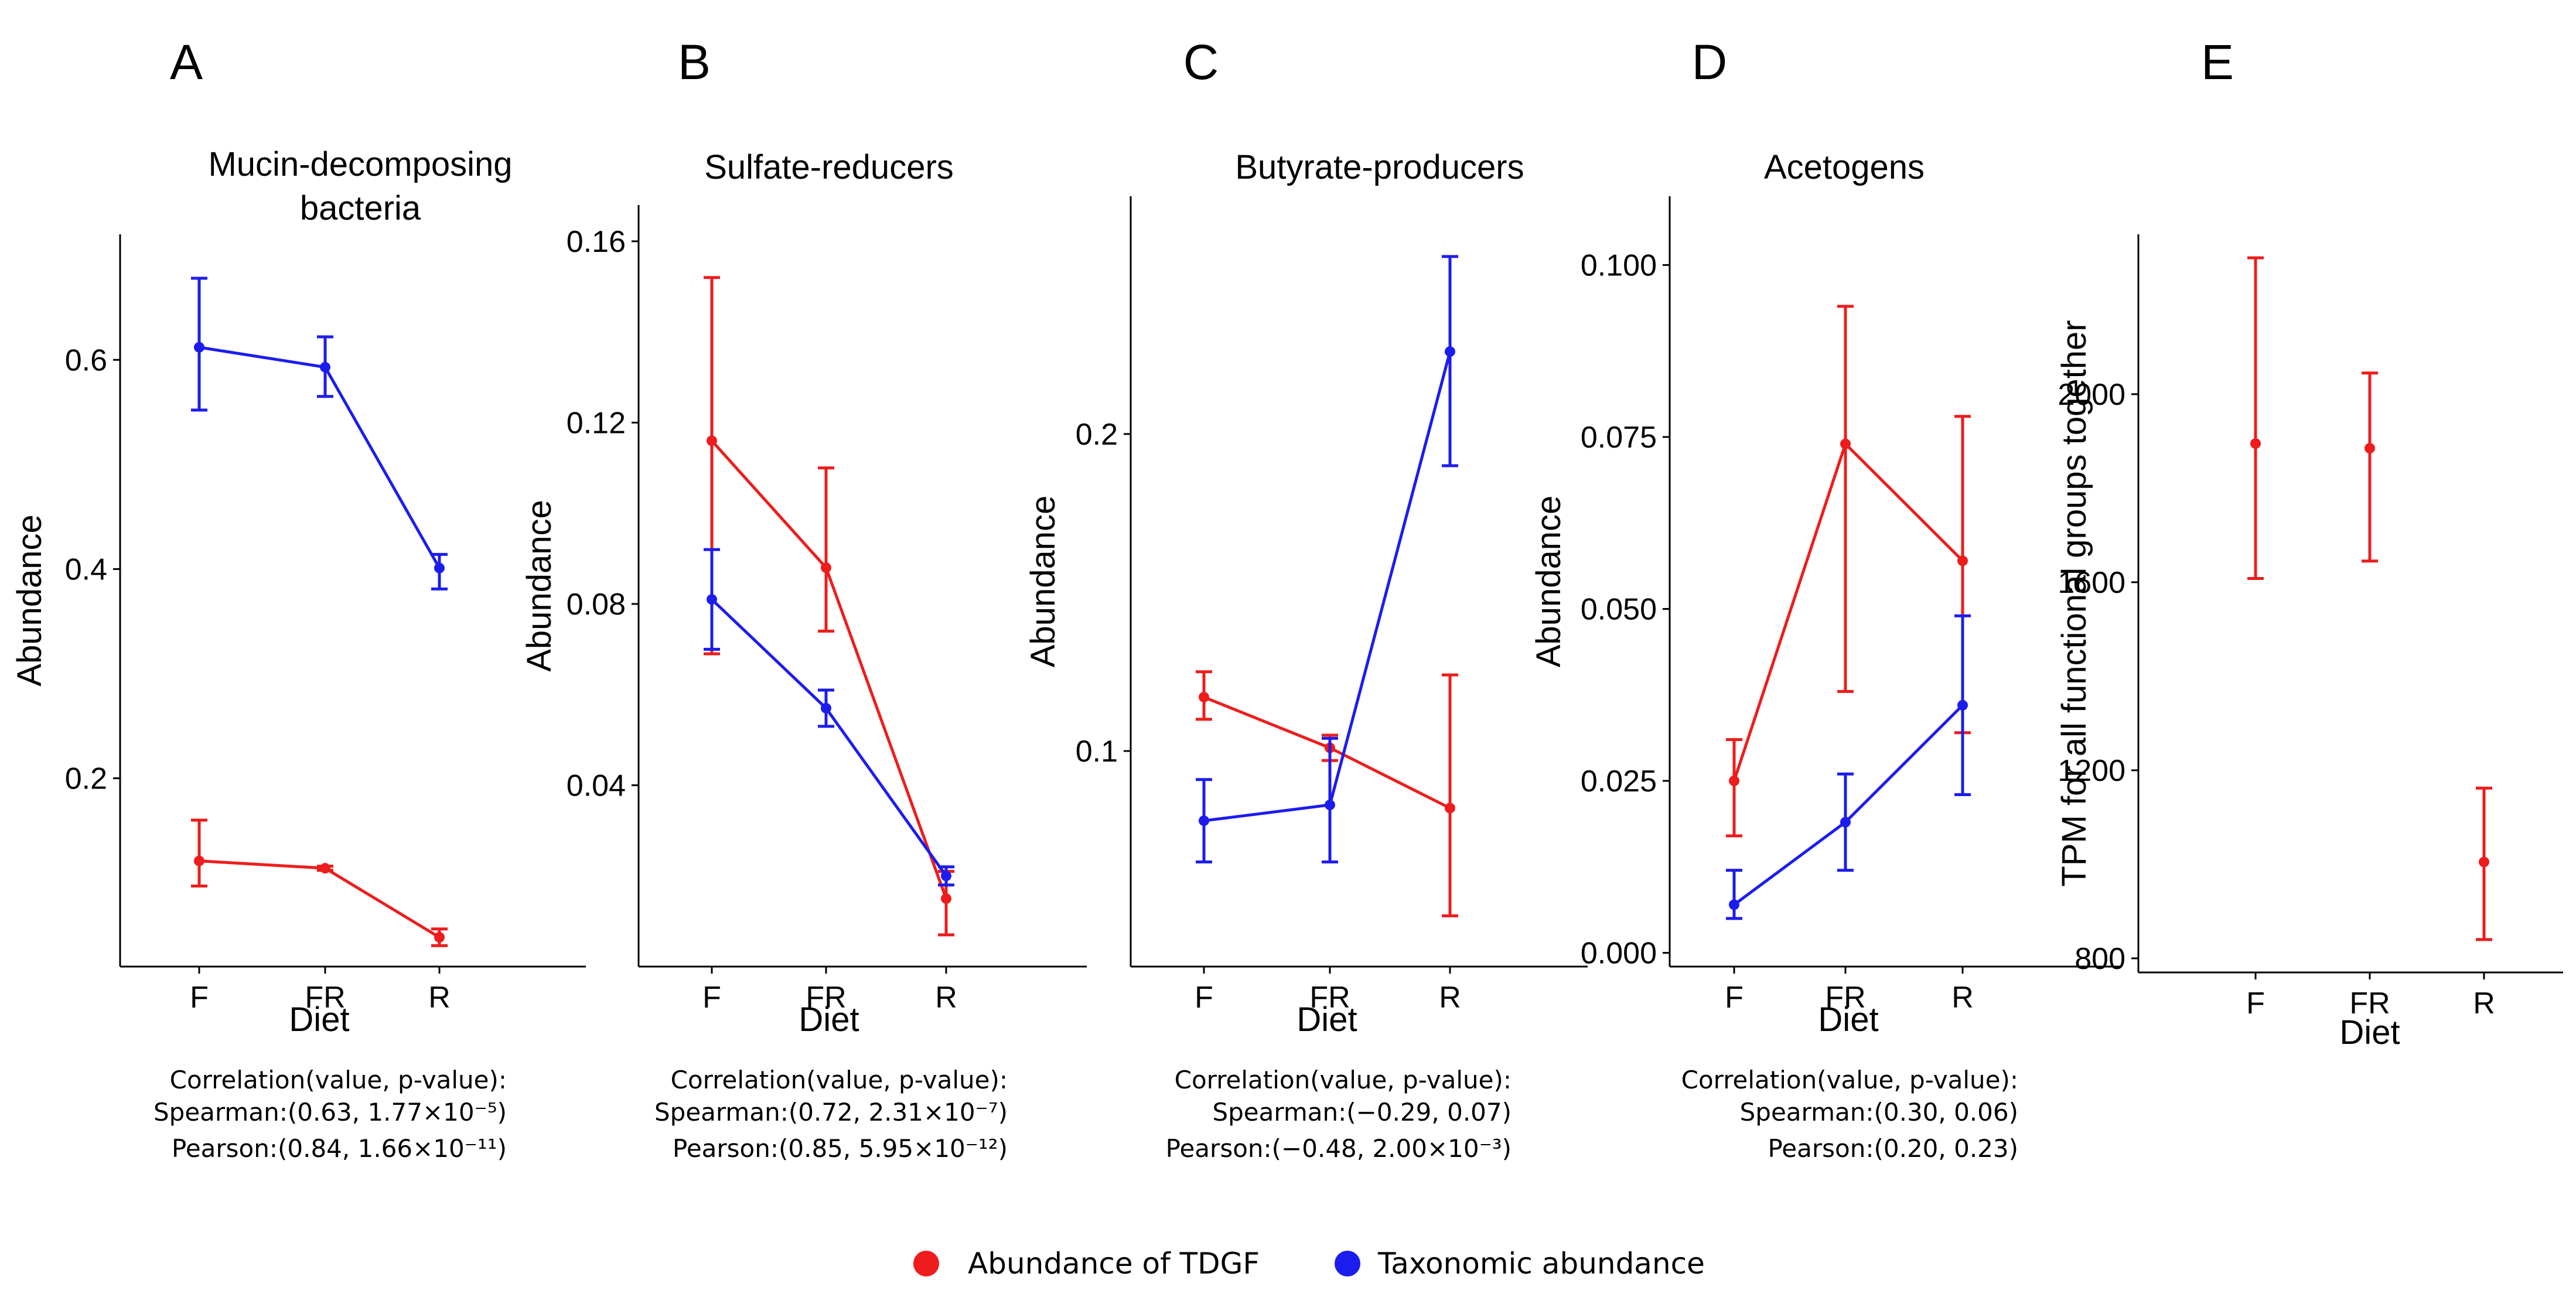 This screenshot has height=1304, width=2576. Describe the element at coordinates (86, 569) in the screenshot. I see `y-tick-label-a: 0.4` at that location.